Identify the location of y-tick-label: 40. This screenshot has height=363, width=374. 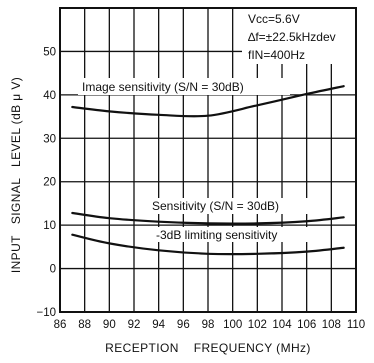
(49, 96).